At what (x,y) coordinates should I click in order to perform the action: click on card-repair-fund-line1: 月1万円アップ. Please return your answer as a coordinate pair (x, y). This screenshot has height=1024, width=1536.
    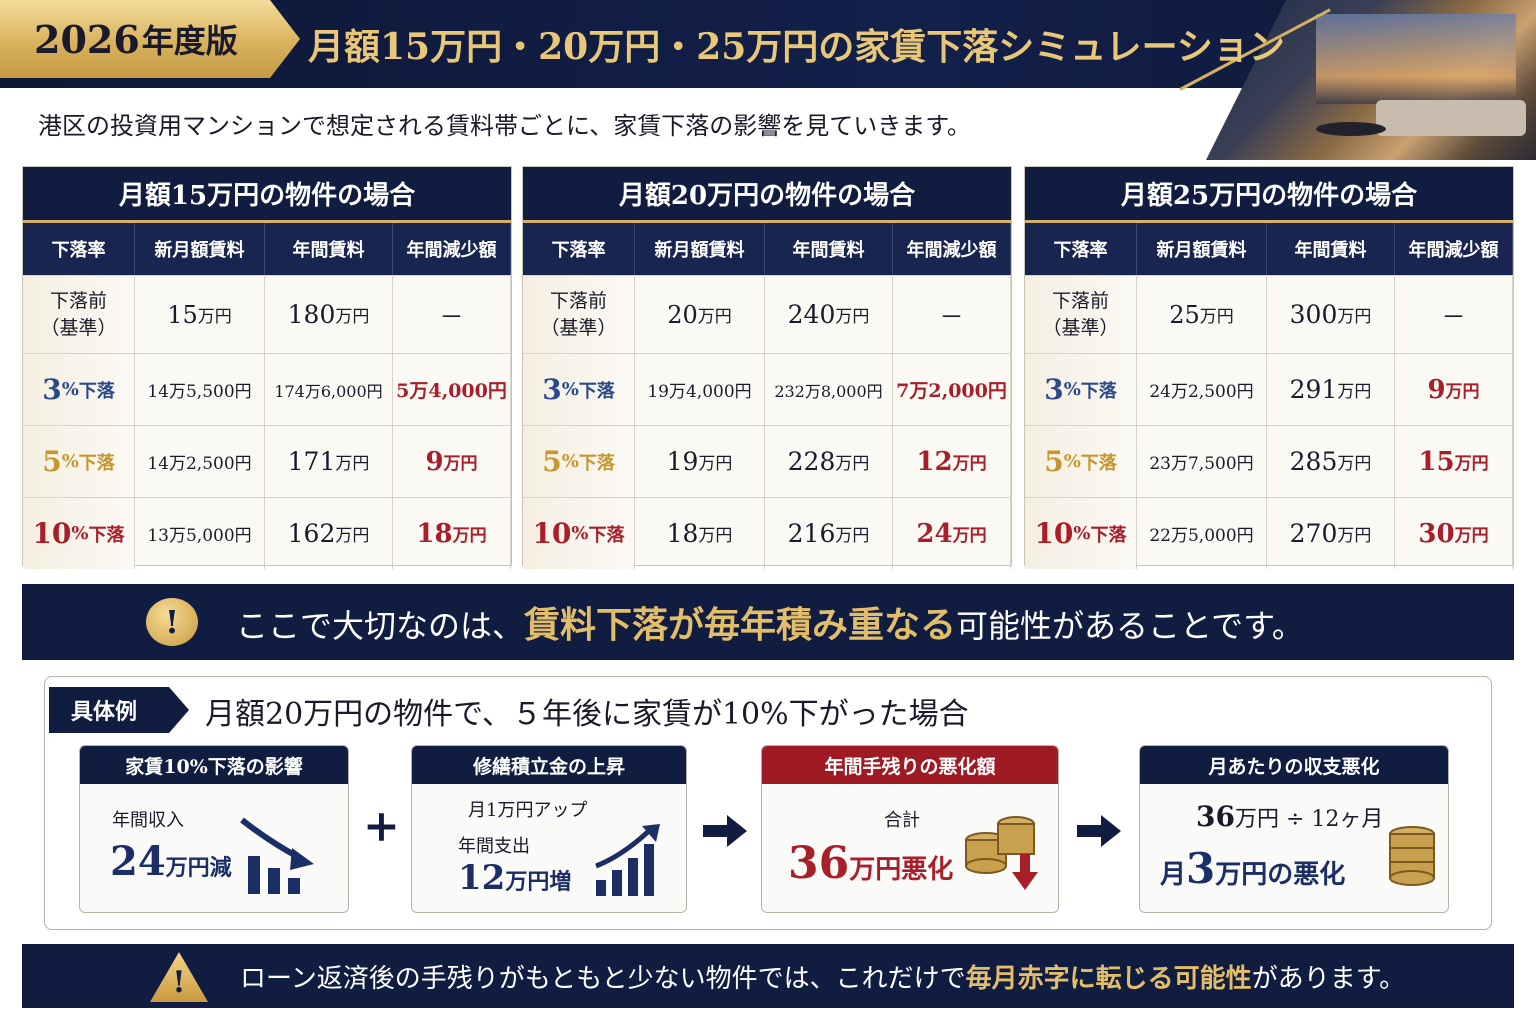
    Looking at the image, I should click on (528, 810).